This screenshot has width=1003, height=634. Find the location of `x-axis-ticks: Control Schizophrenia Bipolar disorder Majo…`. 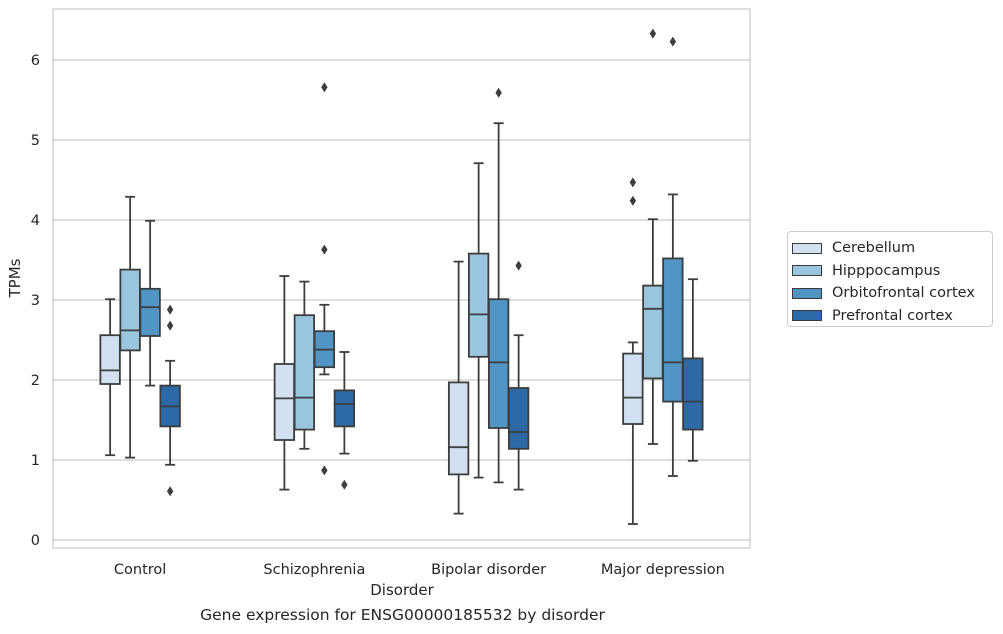

x-axis-ticks: Control Schizophrenia Bipolar disorder Majo… is located at coordinates (419, 570).